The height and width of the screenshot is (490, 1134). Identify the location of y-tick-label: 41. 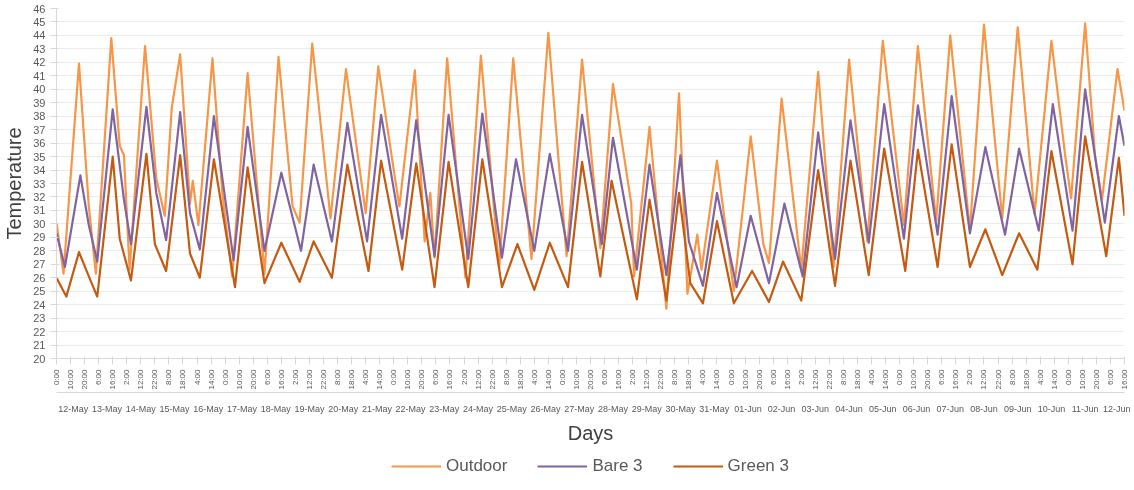
(39, 75).